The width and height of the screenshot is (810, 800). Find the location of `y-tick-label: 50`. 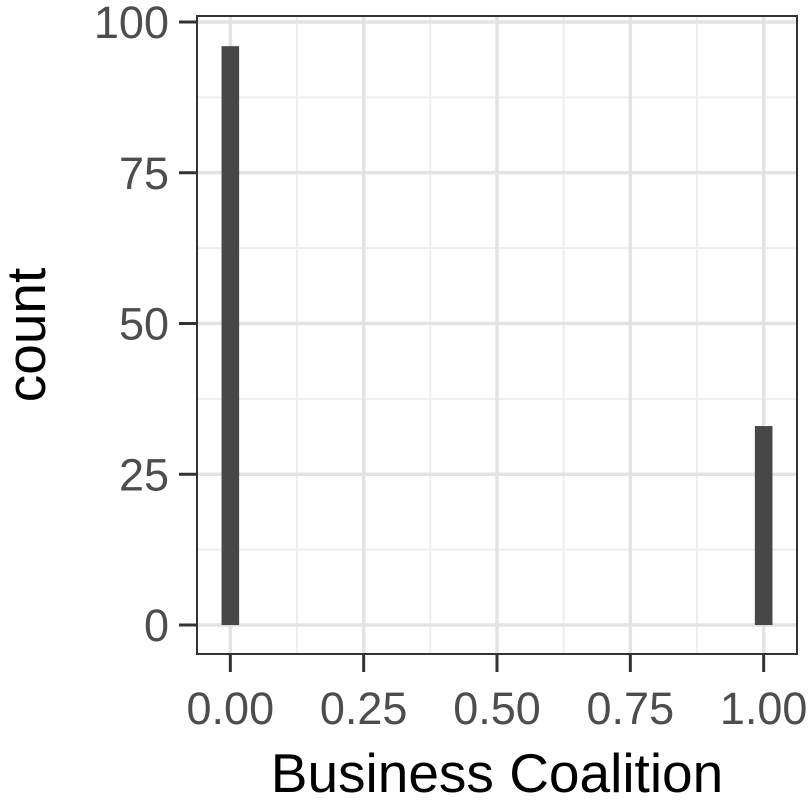

y-tick-label: 50 is located at coordinates (144, 324).